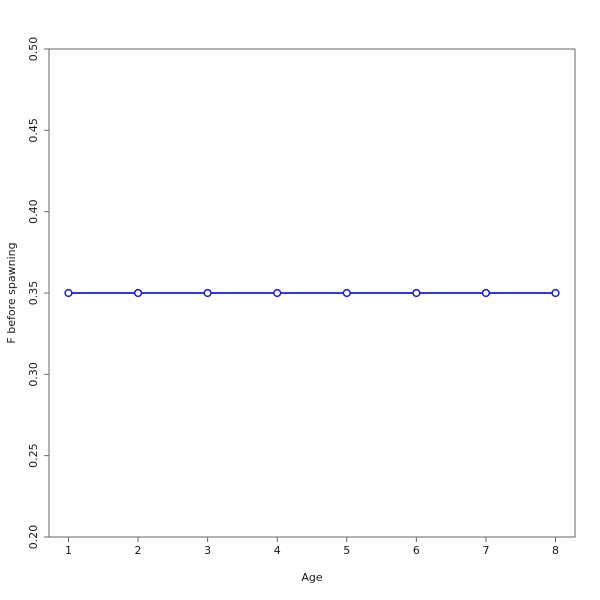 The width and height of the screenshot is (600, 600). What do you see at coordinates (33, 211) in the screenshot?
I see `y-tick-label: 0.40` at bounding box center [33, 211].